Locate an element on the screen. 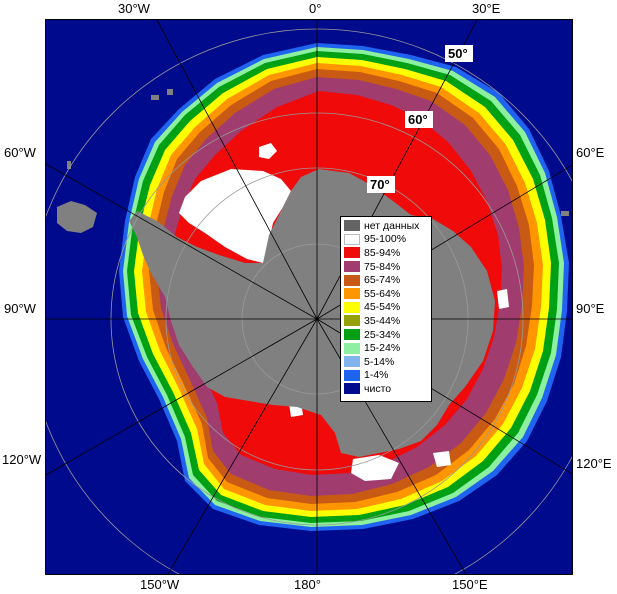  legend-item: 35-44% is located at coordinates (386, 321).